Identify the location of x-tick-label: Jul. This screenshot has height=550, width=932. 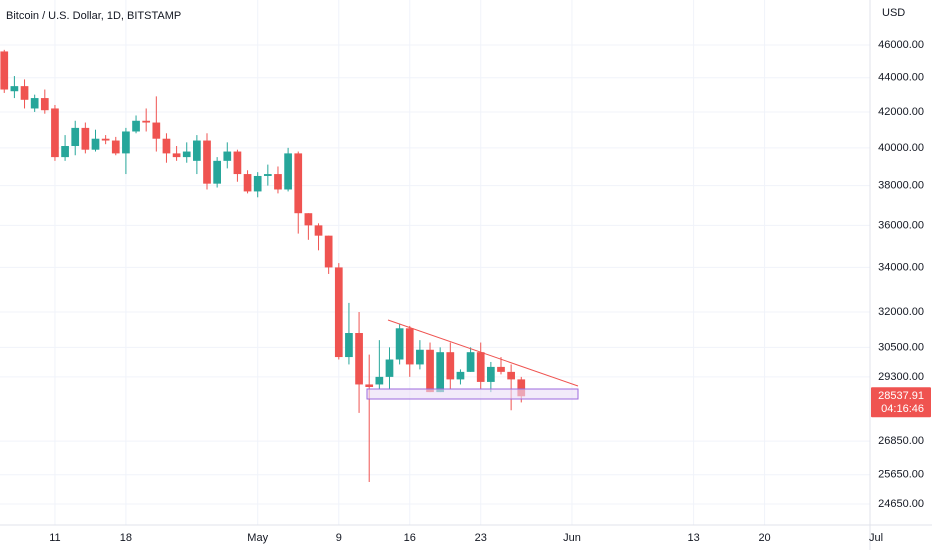
(876, 538).